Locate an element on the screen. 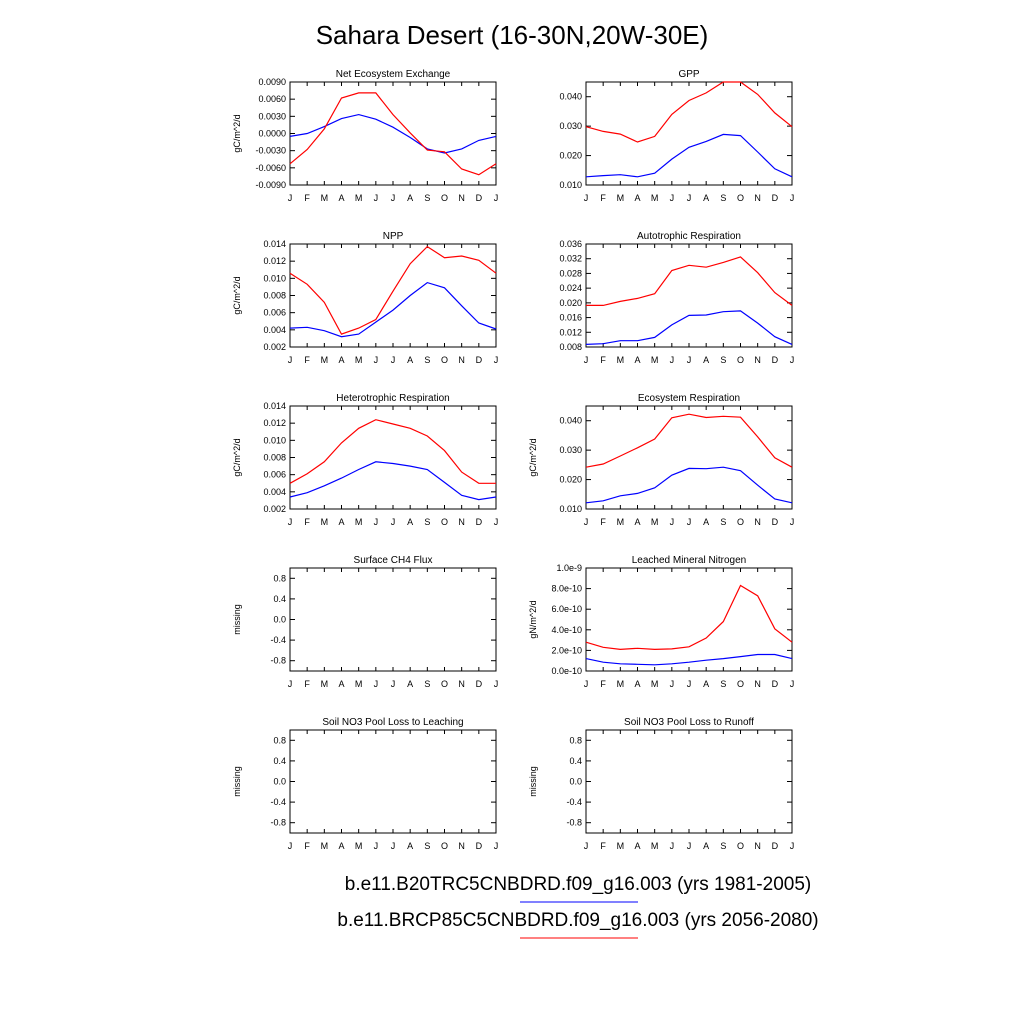 Image resolution: width=1024 pixels, height=1024 pixels. y-tick-label: 0.004 is located at coordinates (274, 492).